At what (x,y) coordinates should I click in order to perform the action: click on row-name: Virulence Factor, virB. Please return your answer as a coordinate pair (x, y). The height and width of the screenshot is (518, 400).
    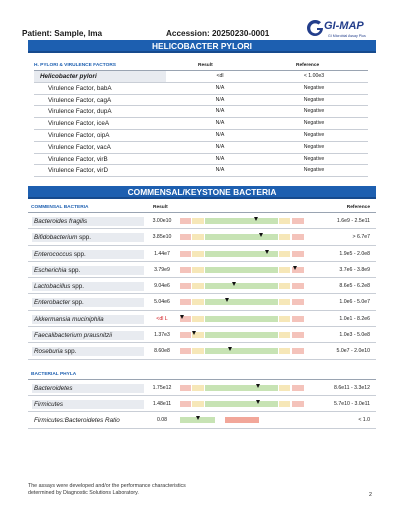
    Looking at the image, I should click on (78, 159).